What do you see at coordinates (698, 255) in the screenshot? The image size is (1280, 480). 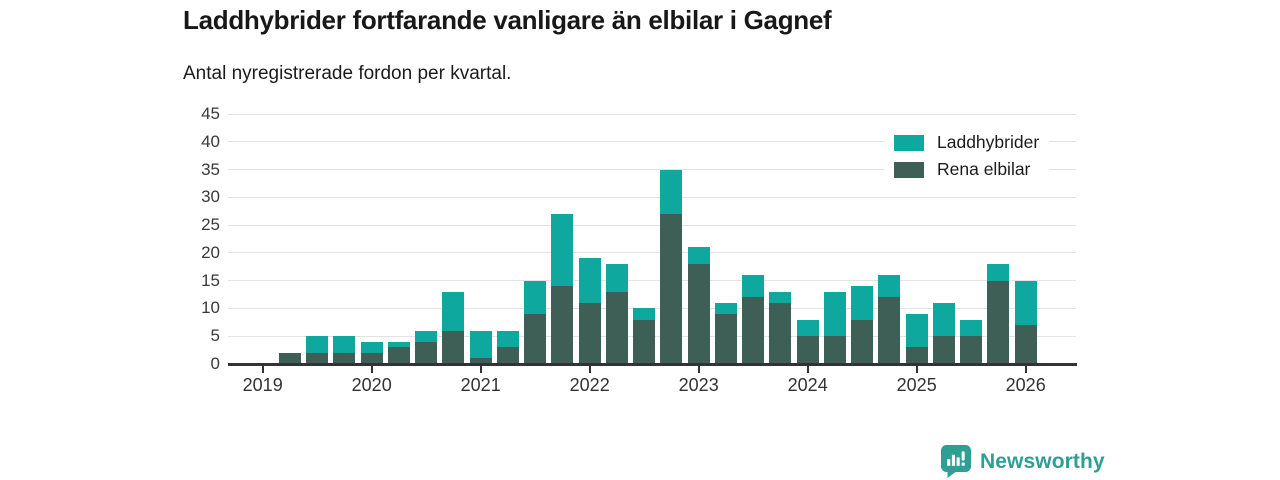 I see `bar-laddhybrider-2023q1` at bounding box center [698, 255].